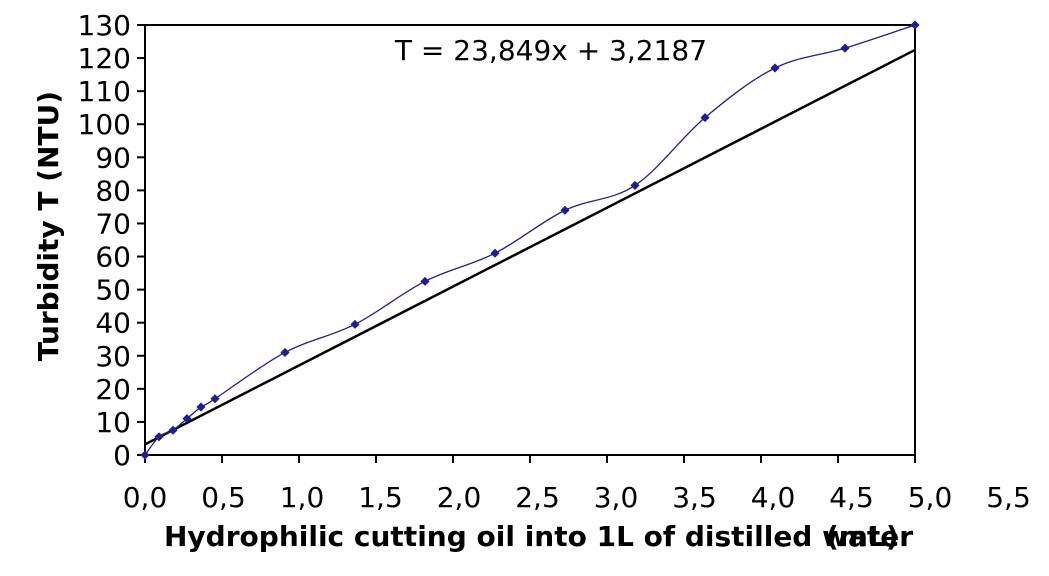 The width and height of the screenshot is (1049, 576). I want to click on y-tick-label: 110, so click(104, 91).